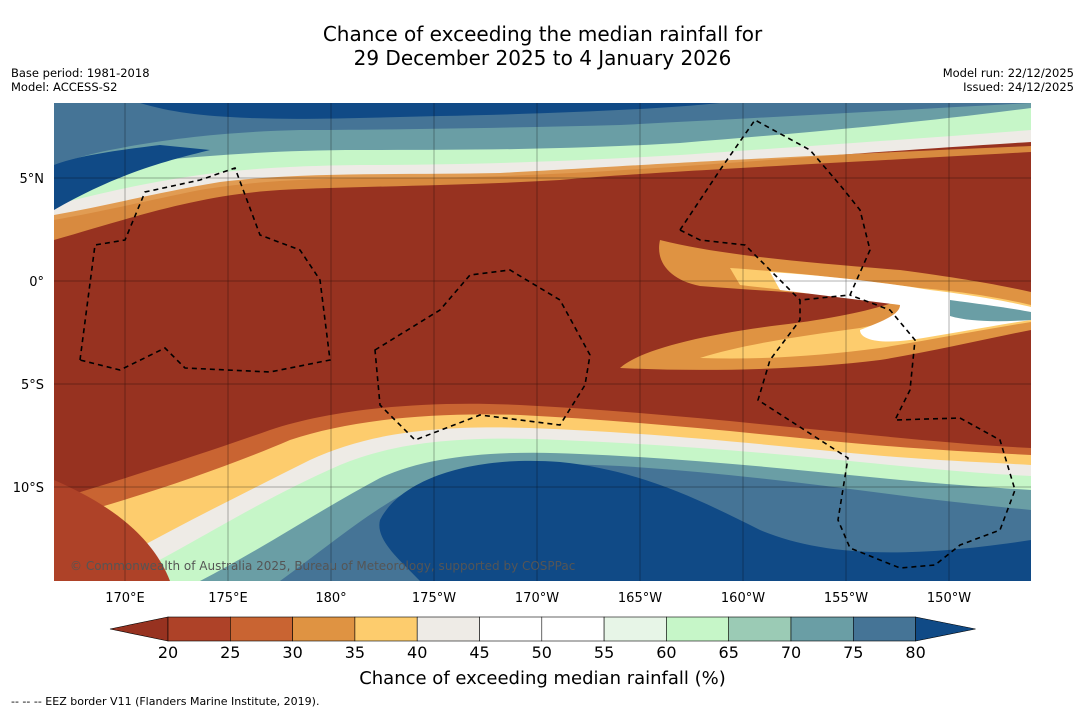  What do you see at coordinates (915, 652) in the screenshot?
I see `colorbar-tick-label: 80` at bounding box center [915, 652].